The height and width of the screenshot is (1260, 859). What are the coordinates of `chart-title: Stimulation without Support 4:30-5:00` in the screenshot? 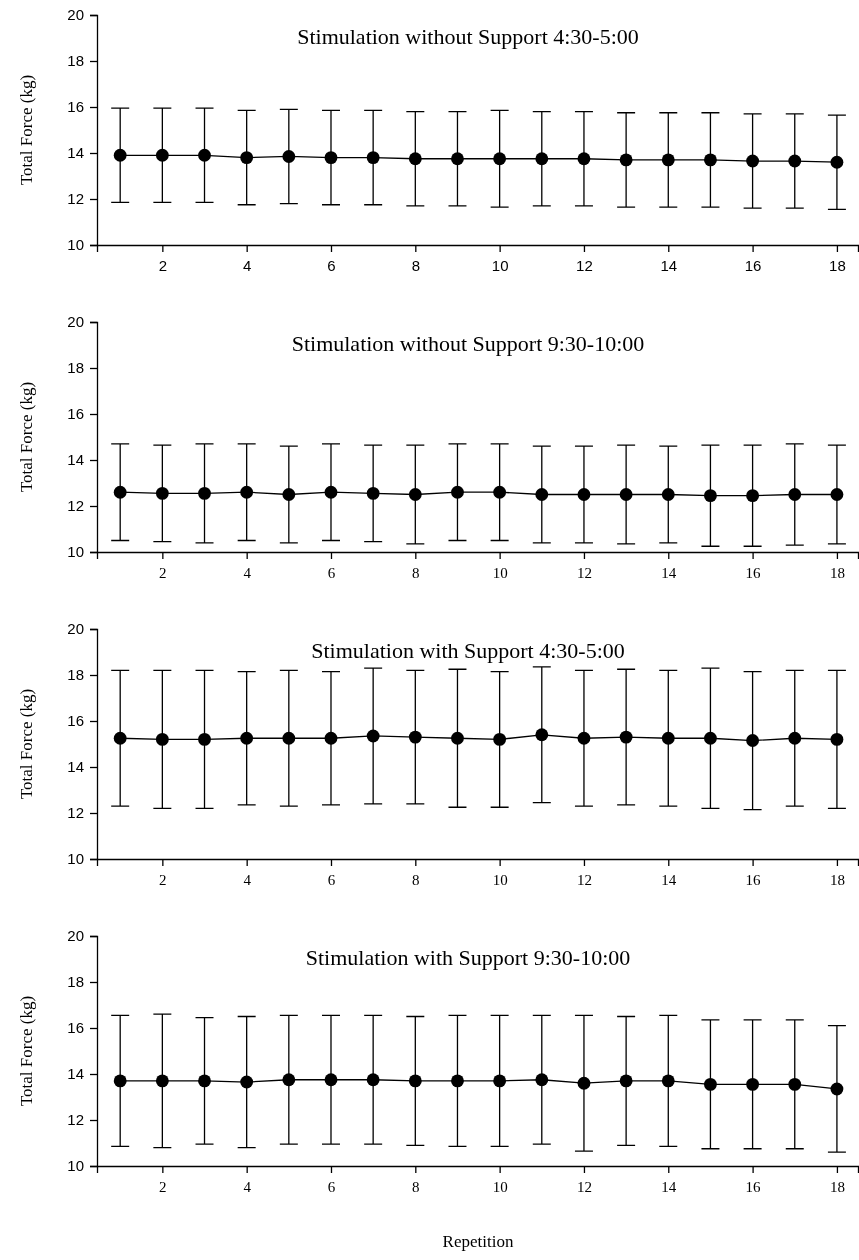 It's located at (468, 36).